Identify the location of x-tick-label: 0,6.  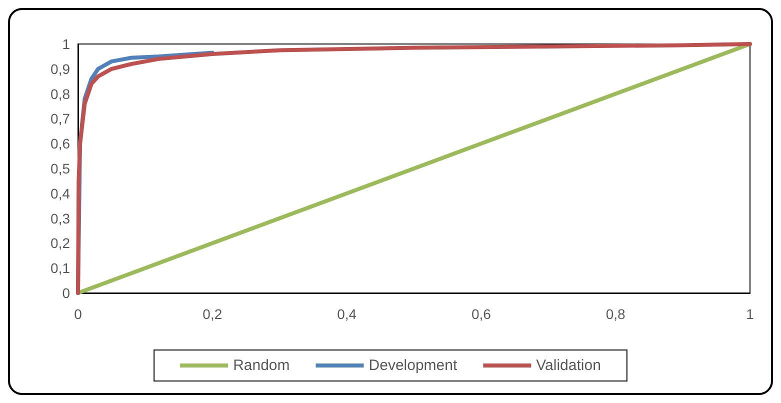
(481, 314).